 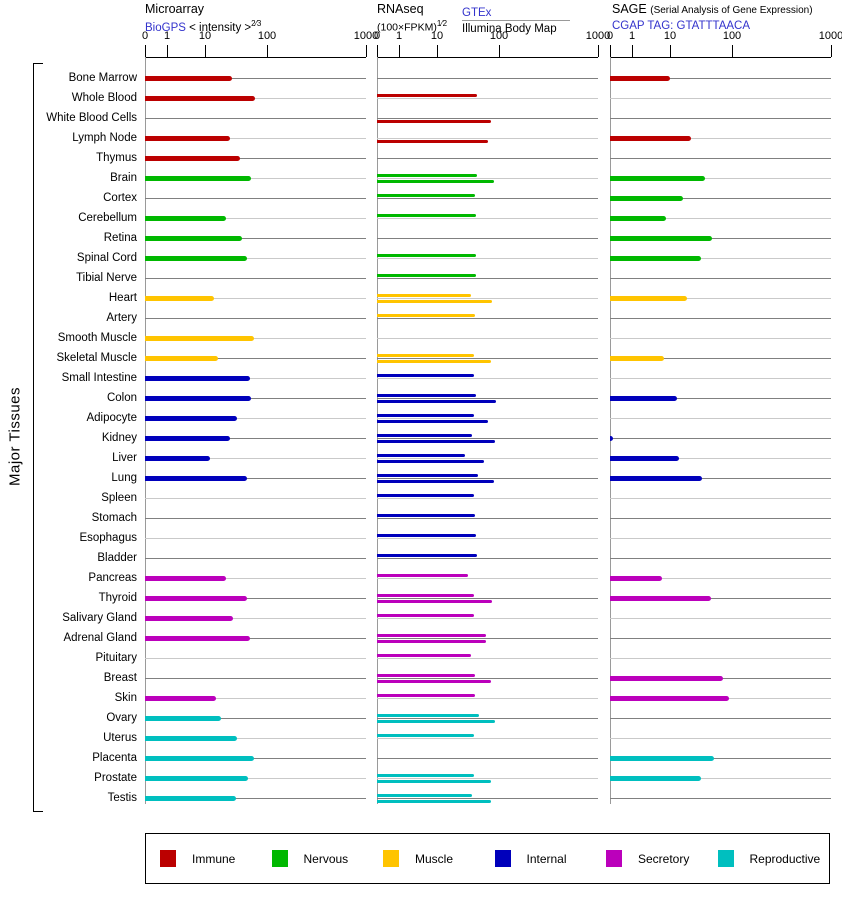 I want to click on axis-tick-label: 1000, so click(x=598, y=36).